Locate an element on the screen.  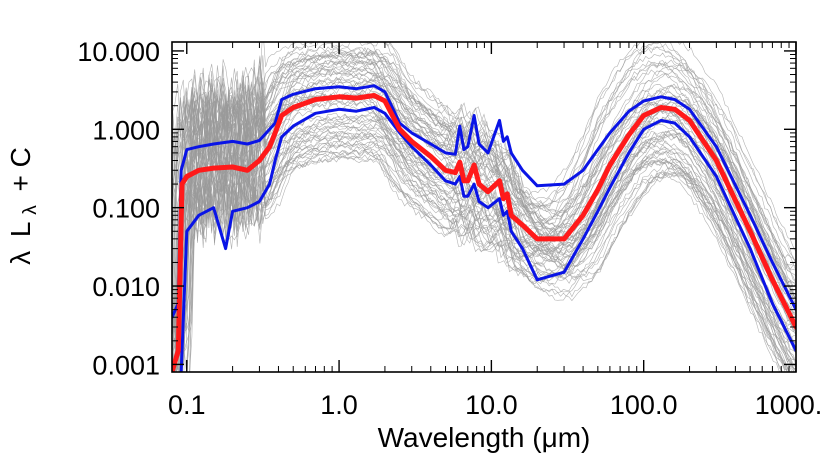
y-axis-title: λ L λ + C is located at coordinates (23, 206).